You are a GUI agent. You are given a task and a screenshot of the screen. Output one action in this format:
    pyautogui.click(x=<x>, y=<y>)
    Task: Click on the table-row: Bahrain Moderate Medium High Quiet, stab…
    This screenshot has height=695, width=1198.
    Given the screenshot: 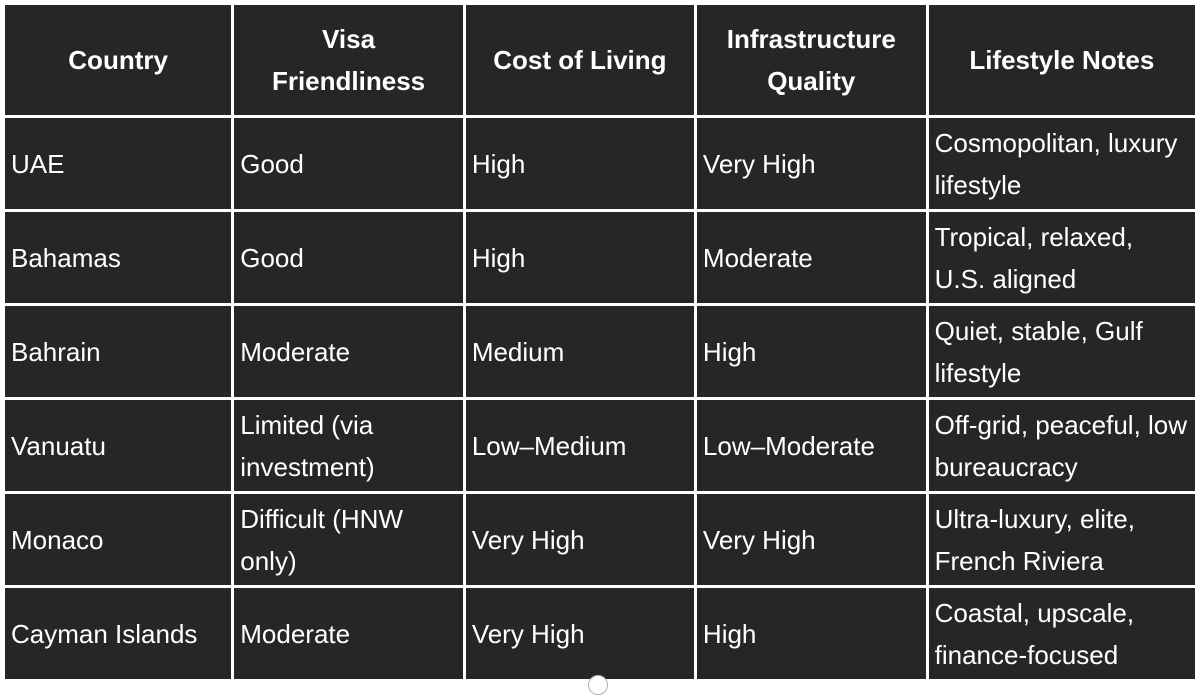 What is the action you would take?
    pyautogui.click(x=600, y=351)
    